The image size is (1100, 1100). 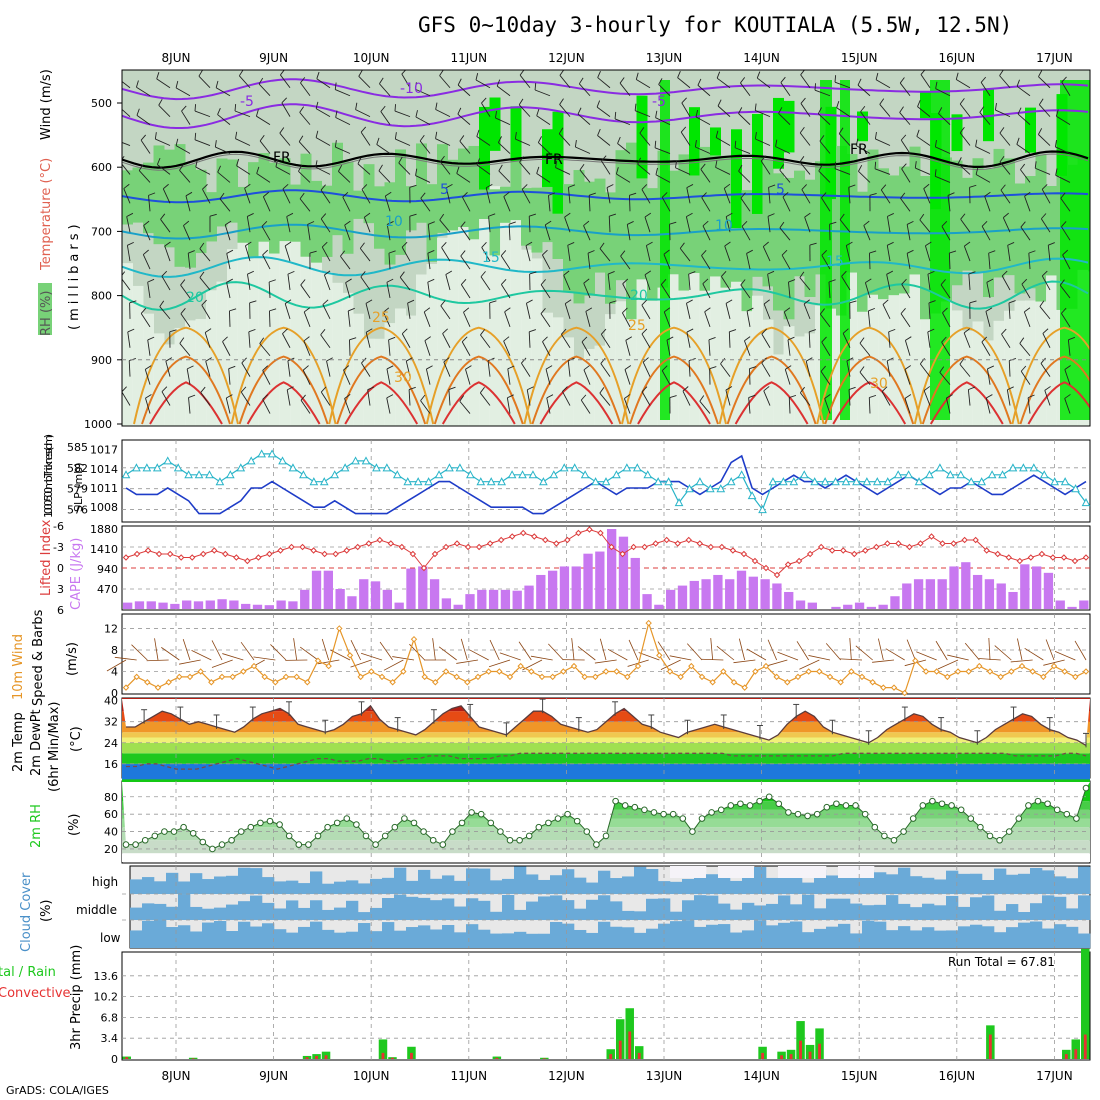 What do you see at coordinates (606, 1003) in the screenshot?
I see `precip-bars` at bounding box center [606, 1003].